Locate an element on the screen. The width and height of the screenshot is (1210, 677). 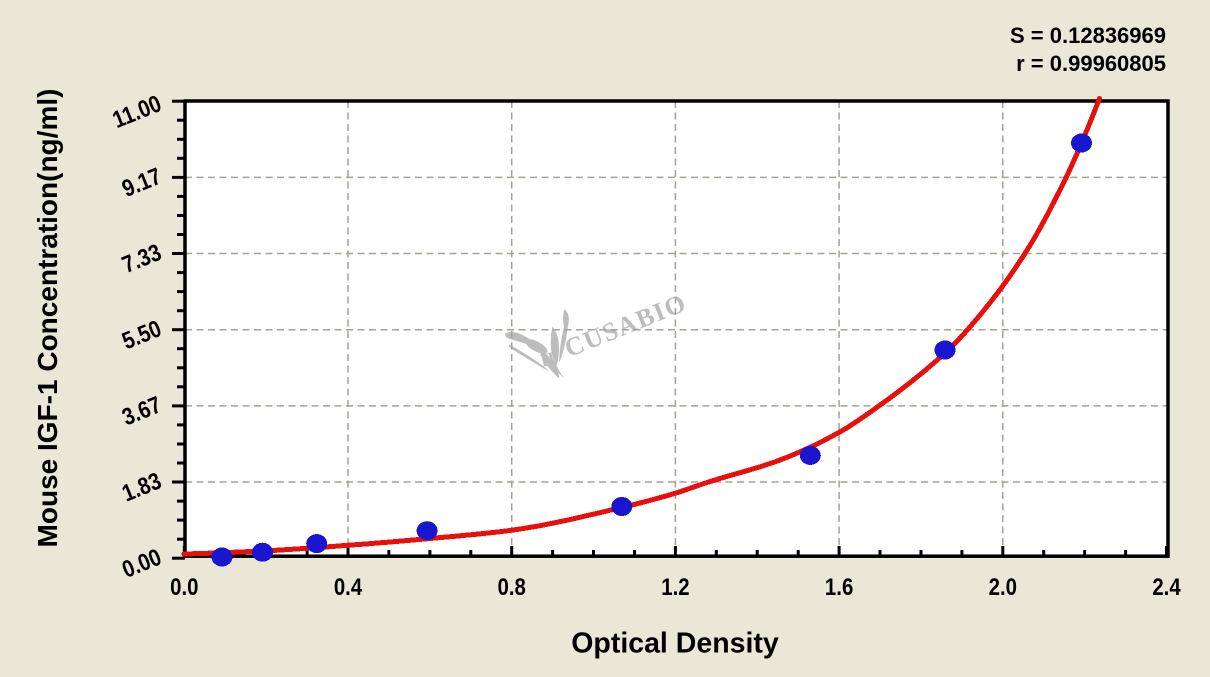
svg-text: 0.4 is located at coordinates (348, 586).